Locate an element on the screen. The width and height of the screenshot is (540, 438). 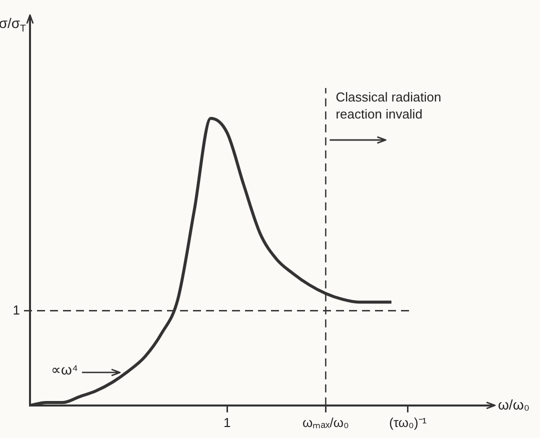
x-tick-label: (τω₀)⁻¹ is located at coordinates (408, 422).